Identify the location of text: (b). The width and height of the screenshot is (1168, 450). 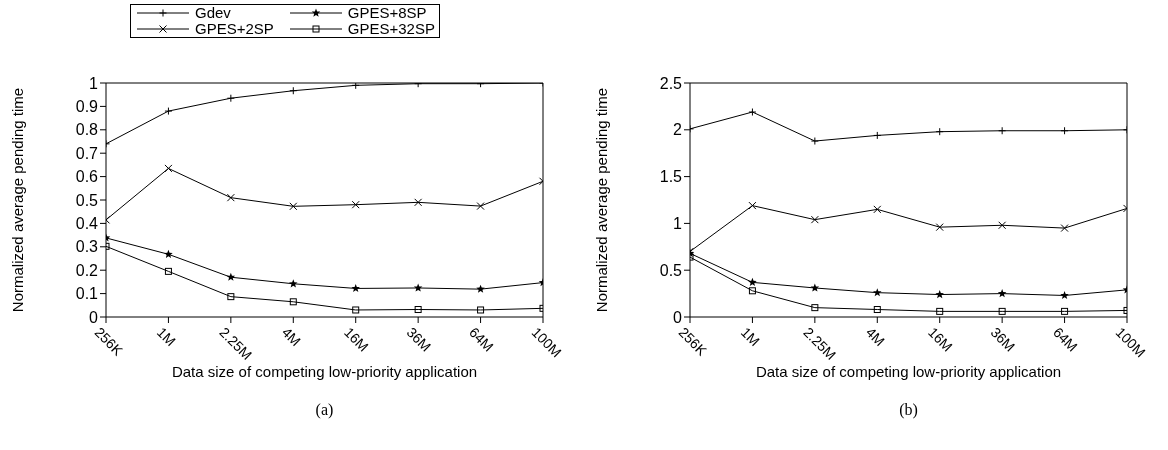
(908, 410).